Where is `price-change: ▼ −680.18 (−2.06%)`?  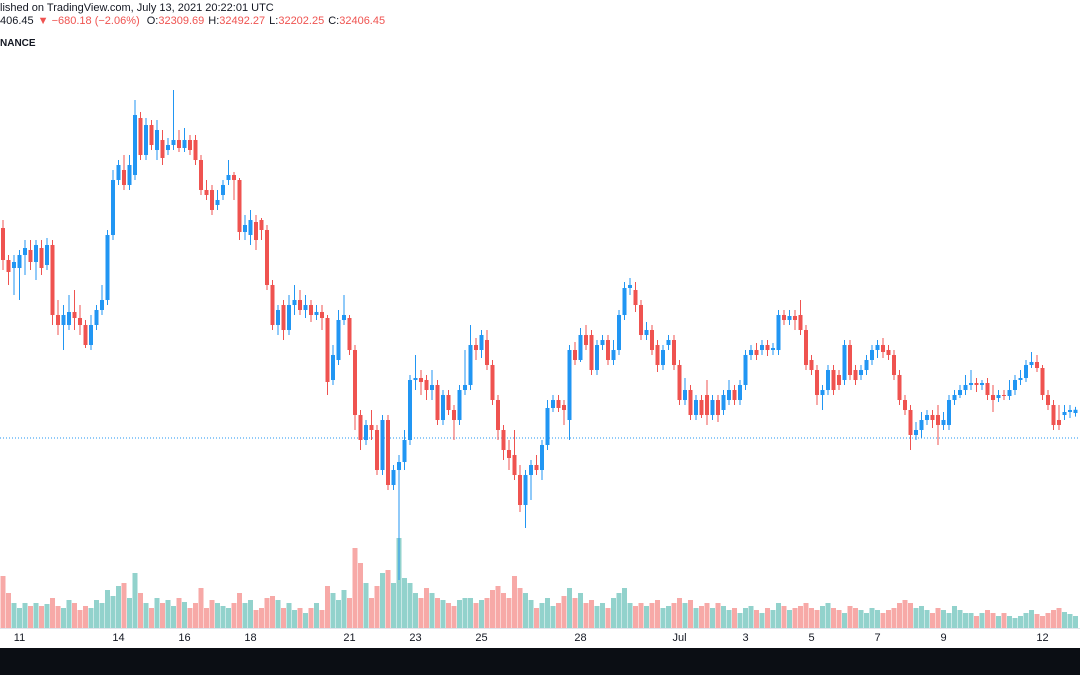 price-change: ▼ −680.18 (−2.06%) is located at coordinates (88, 21).